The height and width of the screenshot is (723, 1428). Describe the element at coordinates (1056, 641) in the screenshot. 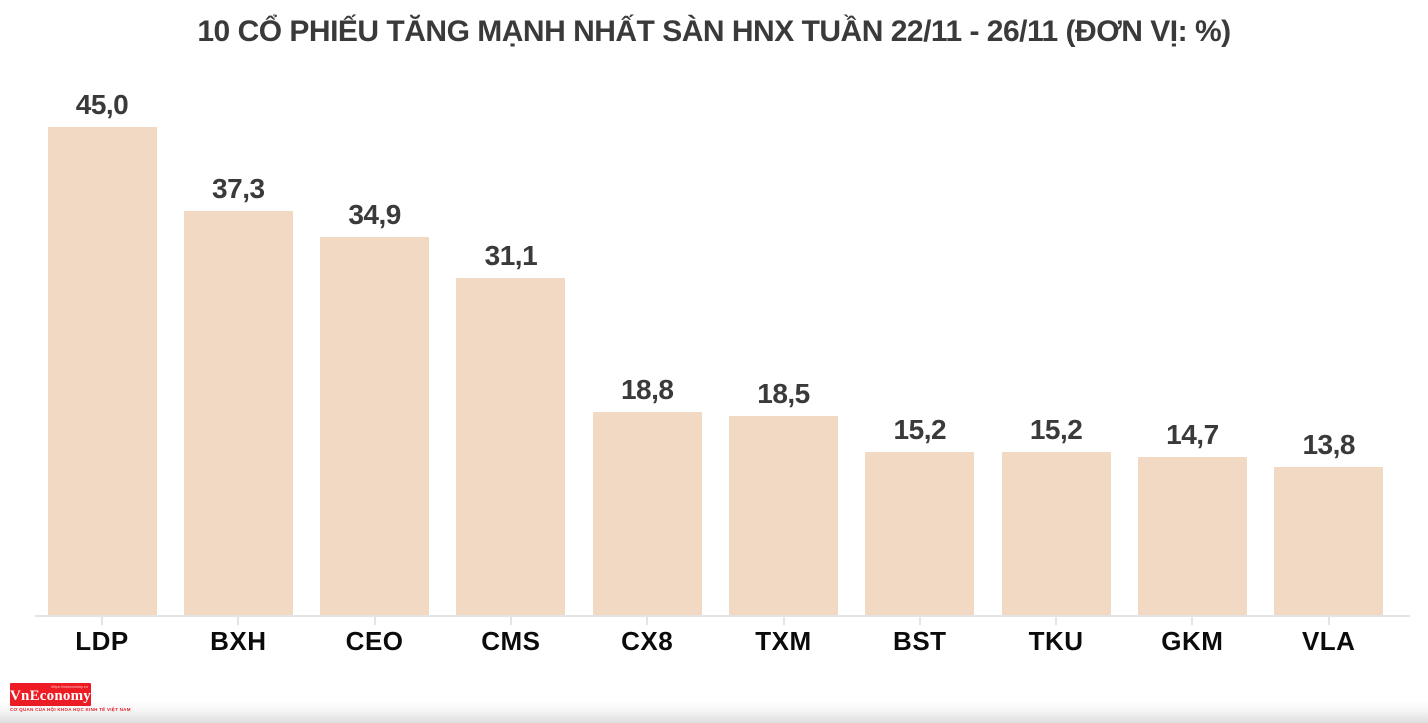

I see `bar-category-label: TKU` at that location.